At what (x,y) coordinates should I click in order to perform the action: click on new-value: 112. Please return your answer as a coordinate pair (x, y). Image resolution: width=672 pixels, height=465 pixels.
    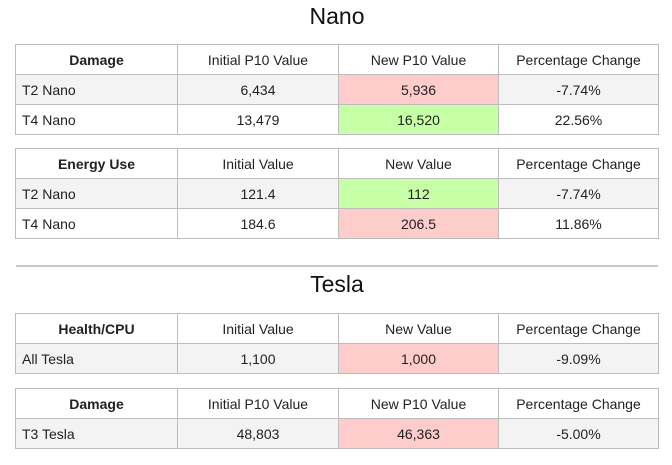
    Looking at the image, I should click on (418, 193).